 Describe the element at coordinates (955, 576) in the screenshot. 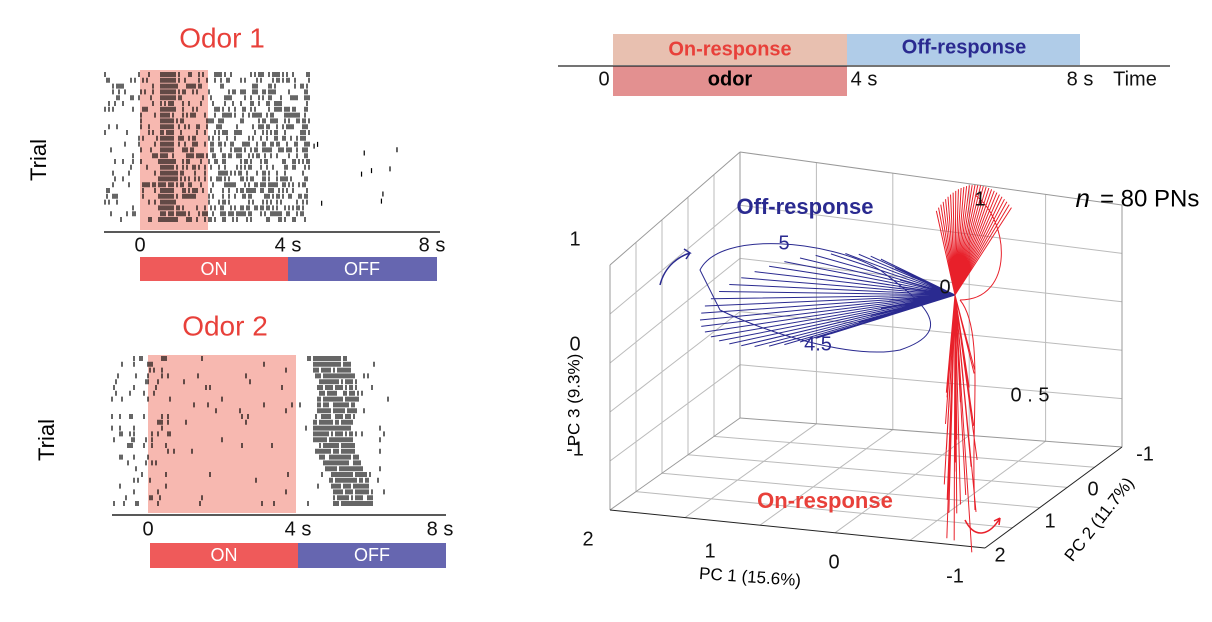

I see `x-tick-label: -1` at that location.